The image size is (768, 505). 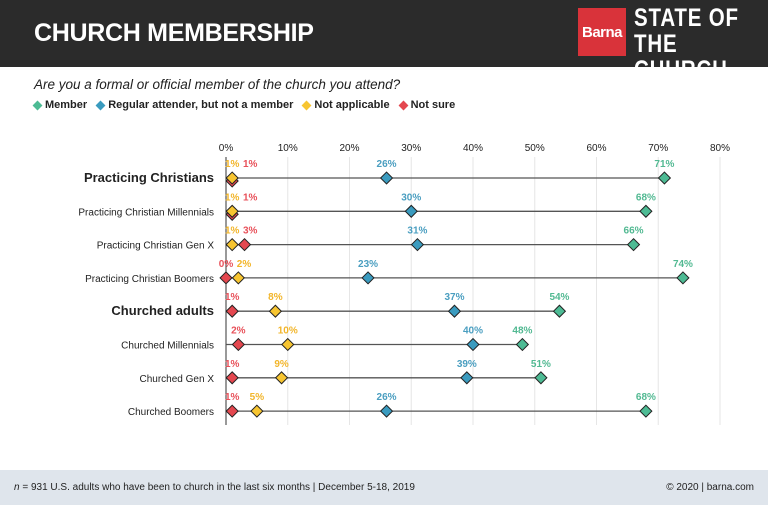 I want to click on row-label: Churched Boomers, so click(x=171, y=412).